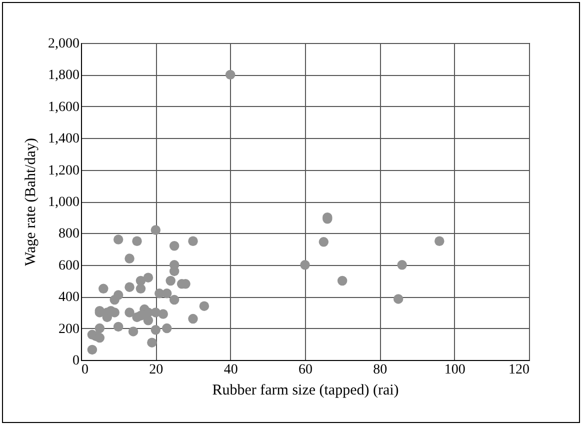 The height and width of the screenshot is (427, 584). Describe the element at coordinates (519, 370) in the screenshot. I see `x-tick-label: 120` at that location.